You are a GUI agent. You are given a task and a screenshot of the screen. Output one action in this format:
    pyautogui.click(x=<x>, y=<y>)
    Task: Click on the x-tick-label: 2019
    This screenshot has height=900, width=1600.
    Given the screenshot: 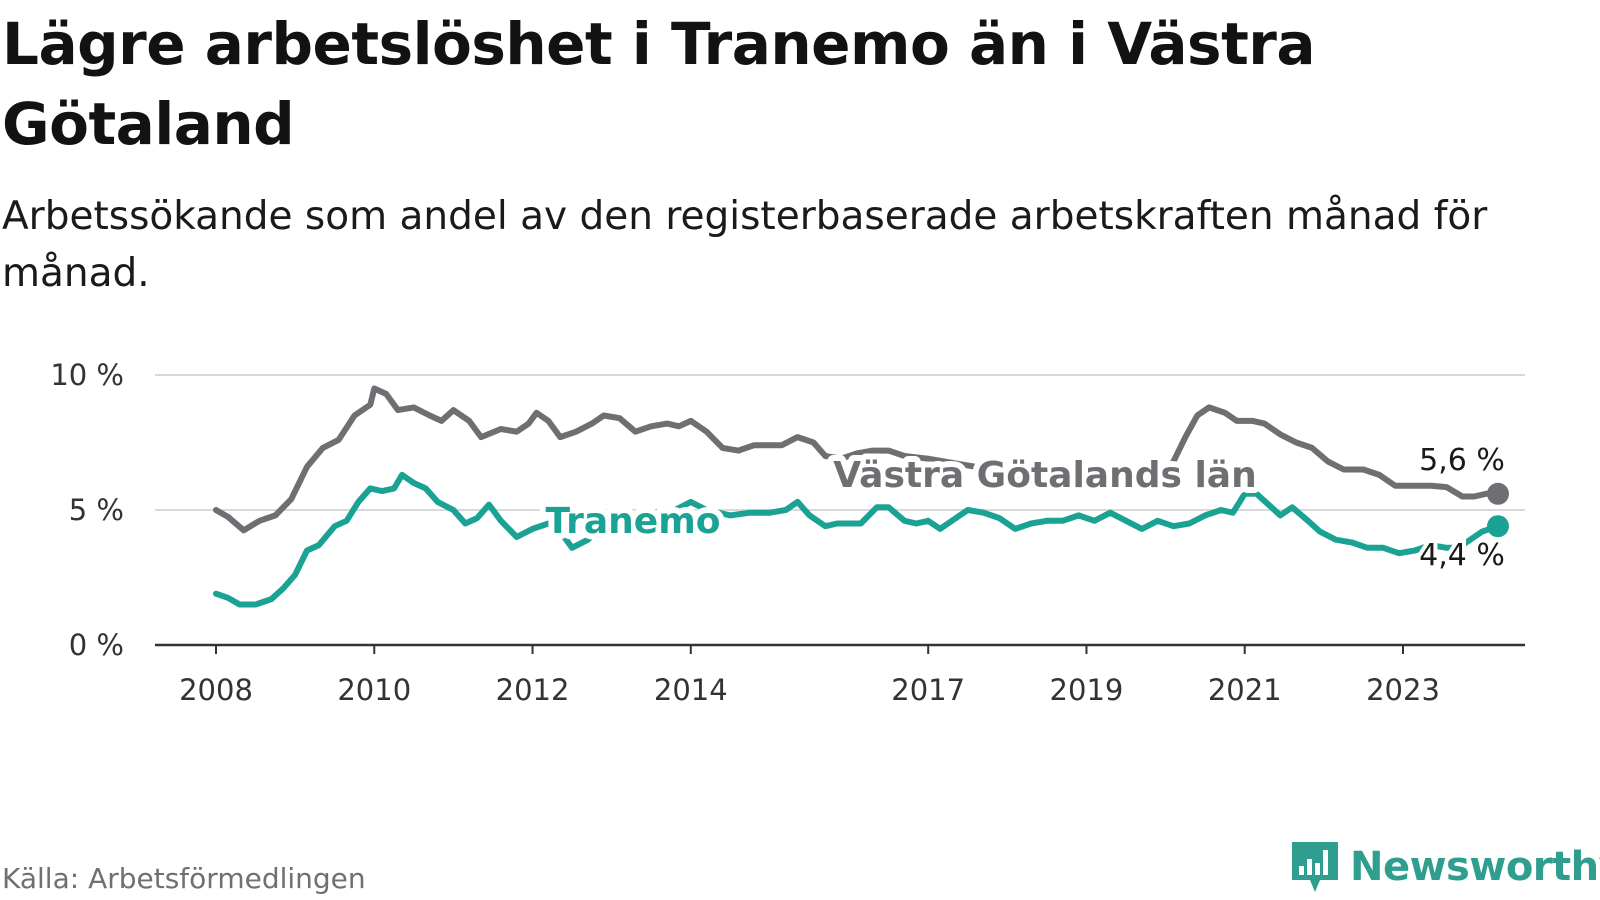 What is the action you would take?
    pyautogui.click(x=1087, y=690)
    